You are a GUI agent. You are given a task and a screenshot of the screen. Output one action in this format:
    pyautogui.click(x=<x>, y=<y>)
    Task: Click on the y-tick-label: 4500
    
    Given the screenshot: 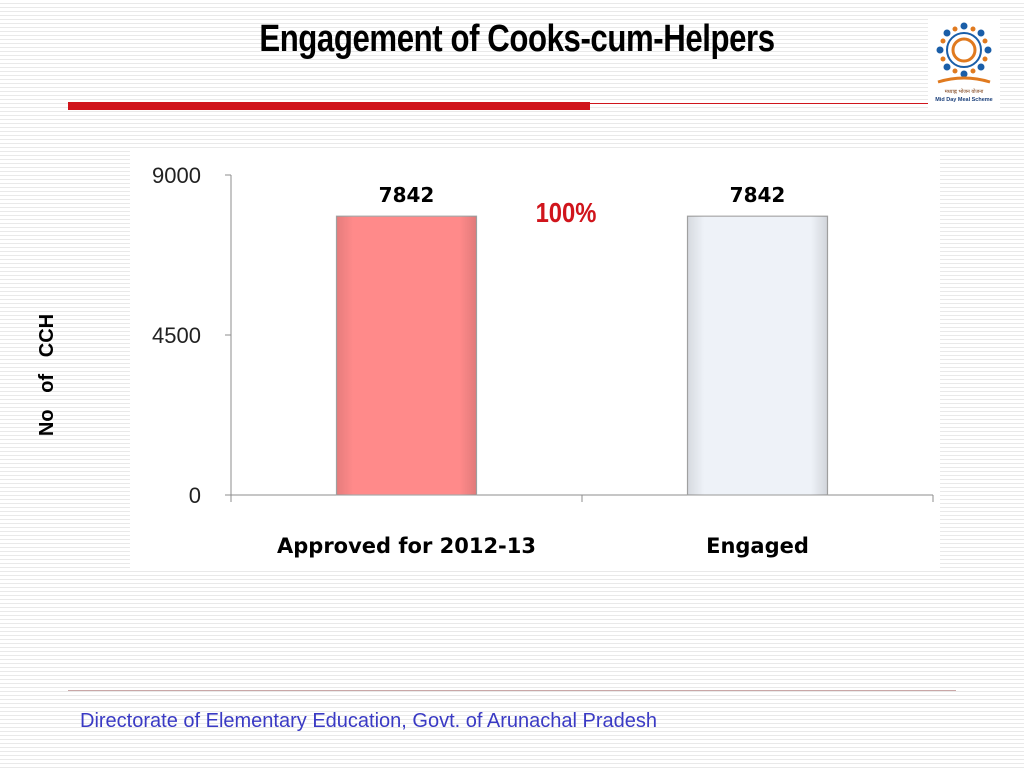 What is the action you would take?
    pyautogui.click(x=176, y=335)
    